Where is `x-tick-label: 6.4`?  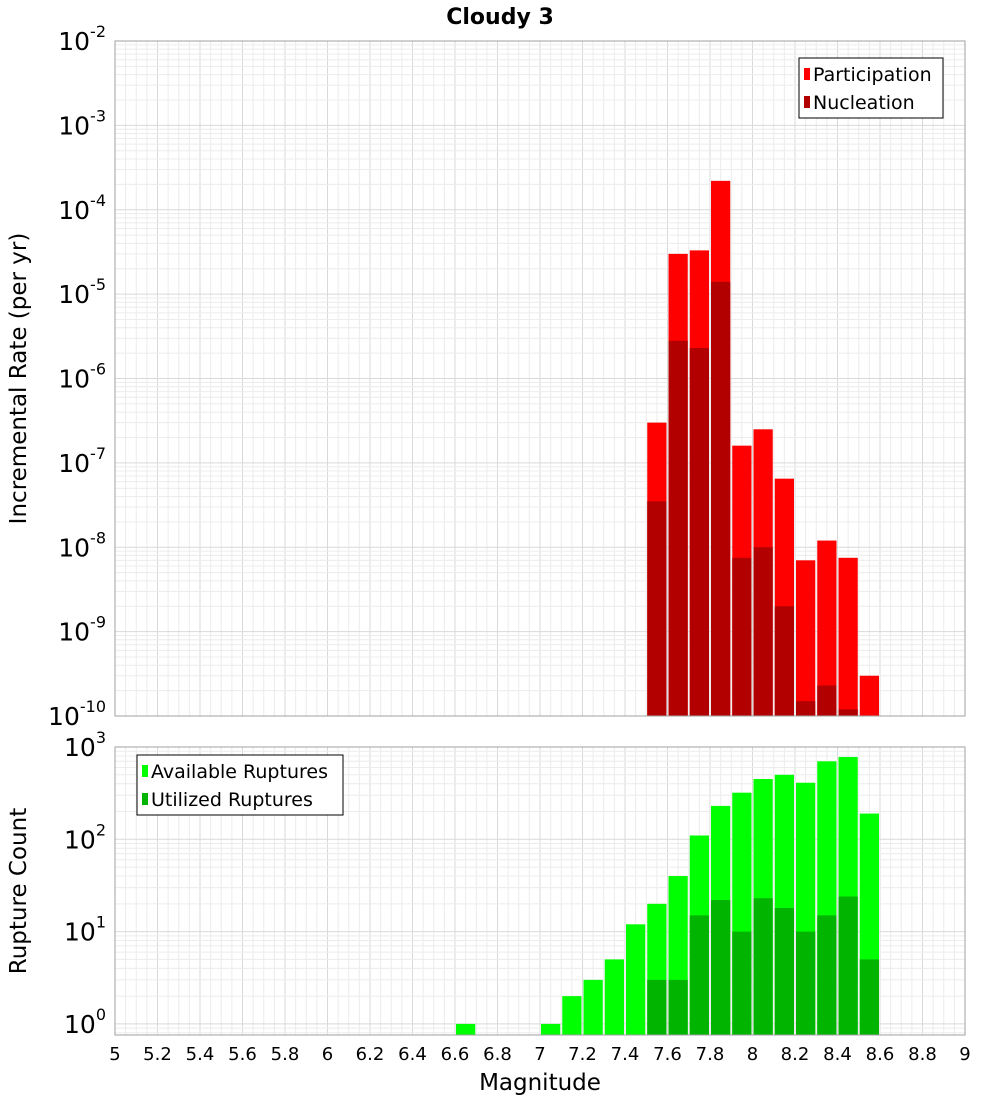 x-tick-label: 6.4 is located at coordinates (412, 1054).